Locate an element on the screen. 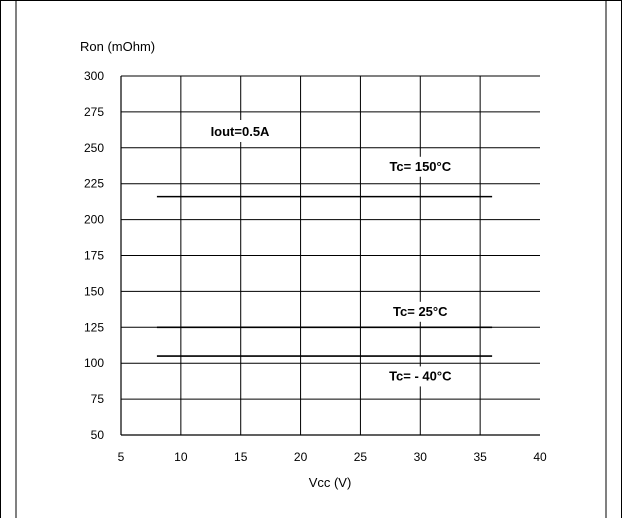 The image size is (622, 523). series-label: Tc= - 40°C is located at coordinates (420, 375).